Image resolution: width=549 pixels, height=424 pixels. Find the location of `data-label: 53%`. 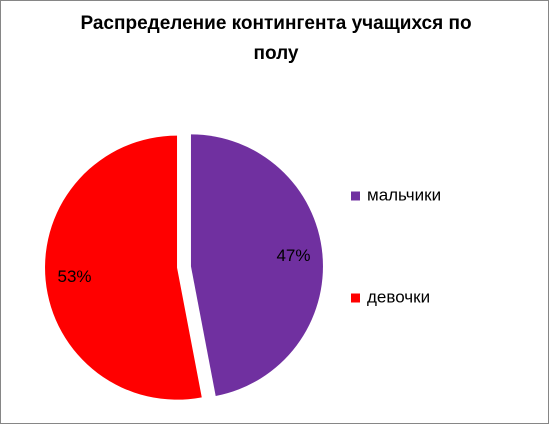

data-label: 53% is located at coordinates (75, 276).